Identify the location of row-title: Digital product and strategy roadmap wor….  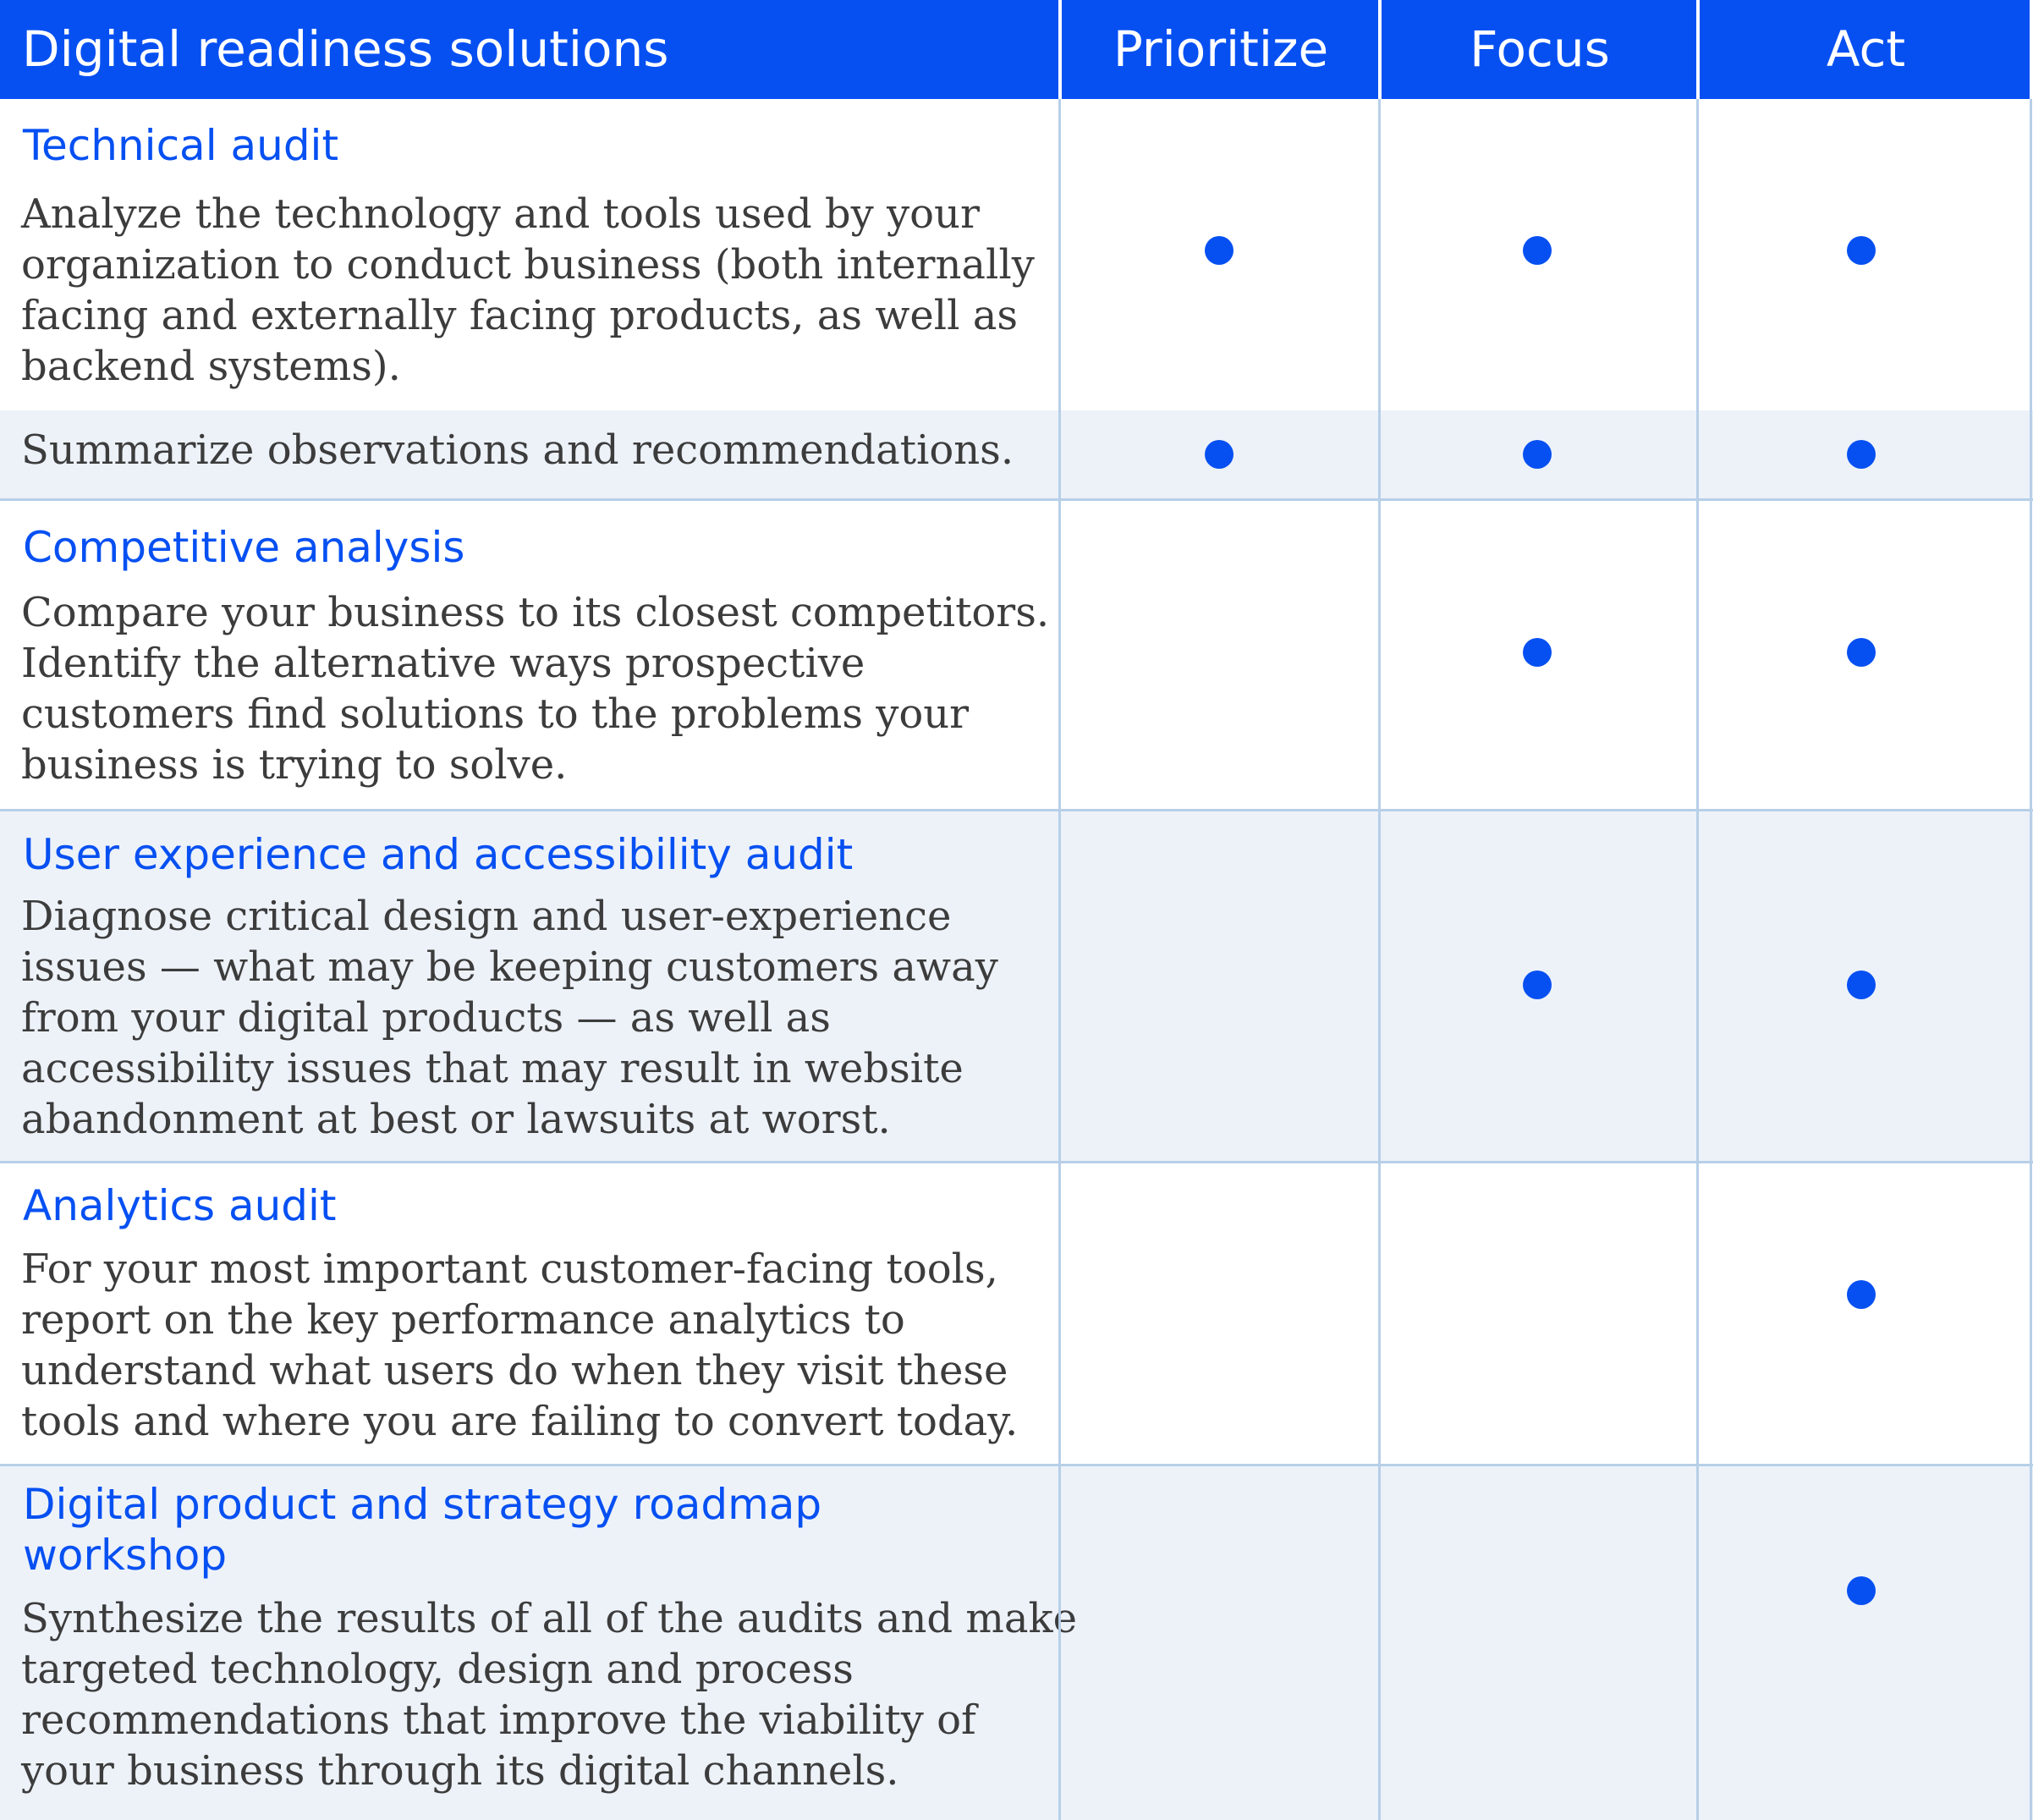
(423, 1530).